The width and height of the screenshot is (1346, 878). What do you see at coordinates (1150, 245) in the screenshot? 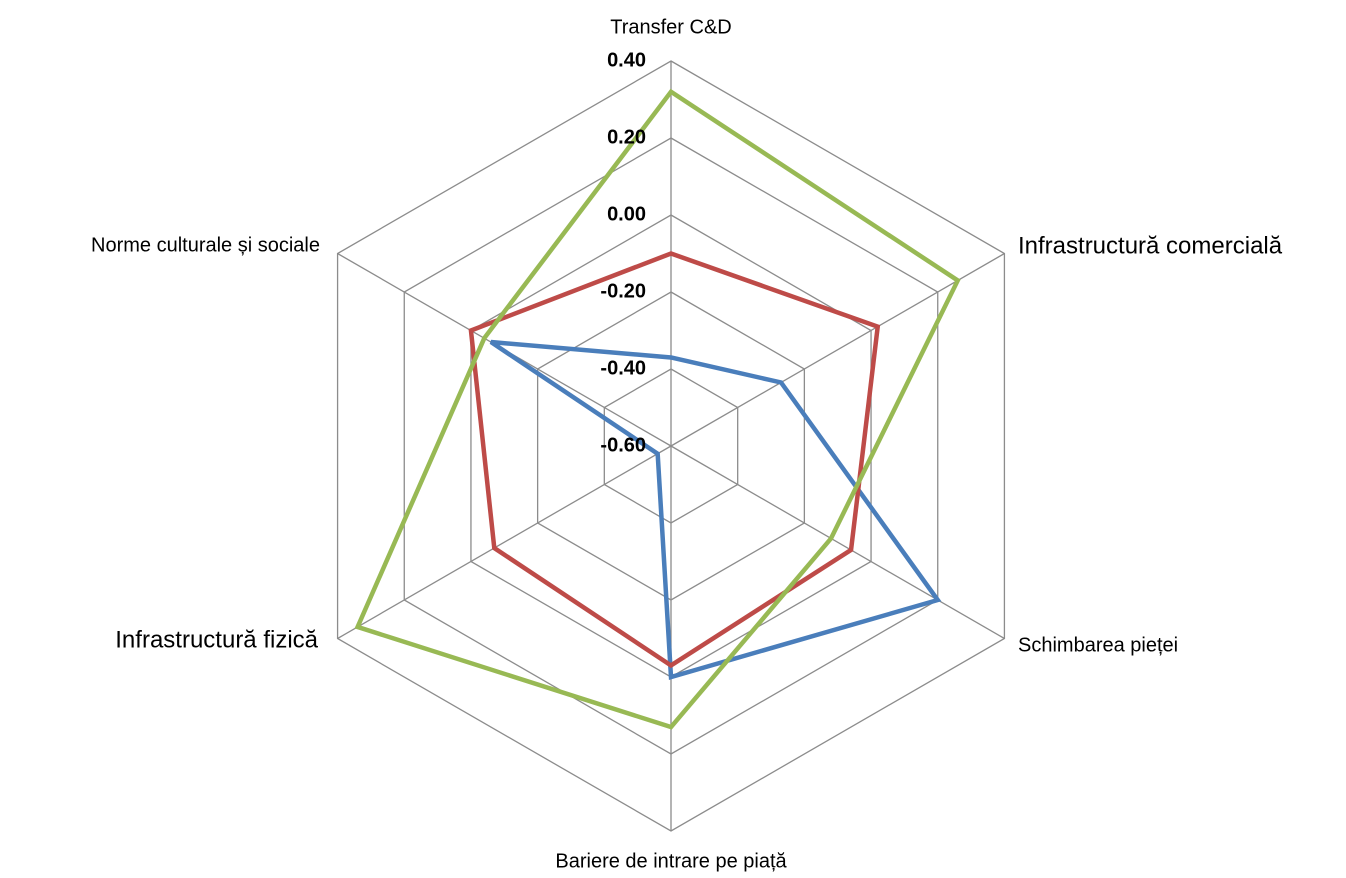
I see `category-label: Infrastructură comercială` at bounding box center [1150, 245].